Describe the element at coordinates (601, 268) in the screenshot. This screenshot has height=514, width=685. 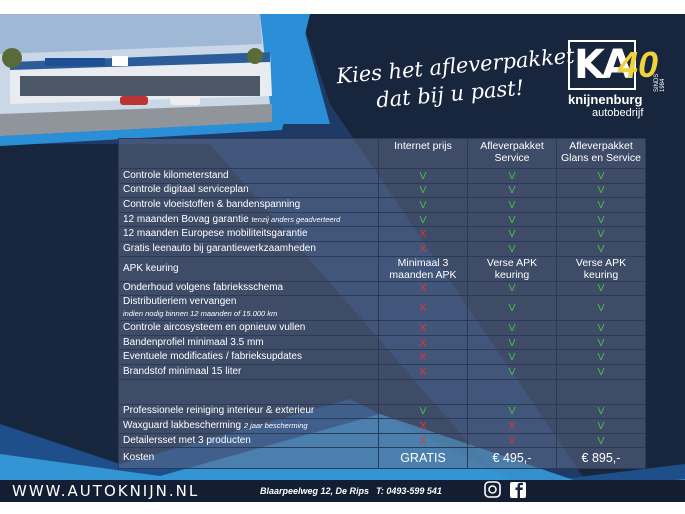
I see `cell: Verse APK keuring` at that location.